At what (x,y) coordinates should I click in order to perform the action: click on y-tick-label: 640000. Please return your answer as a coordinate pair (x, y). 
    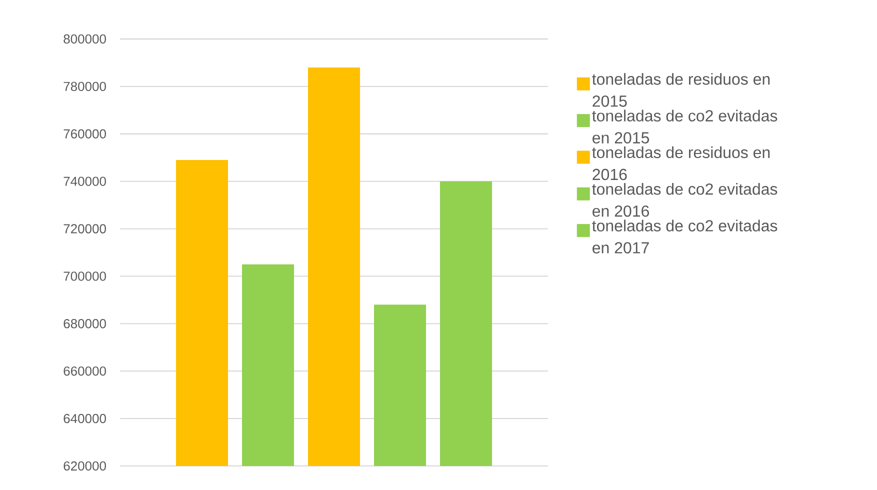
    Looking at the image, I should click on (85, 419).